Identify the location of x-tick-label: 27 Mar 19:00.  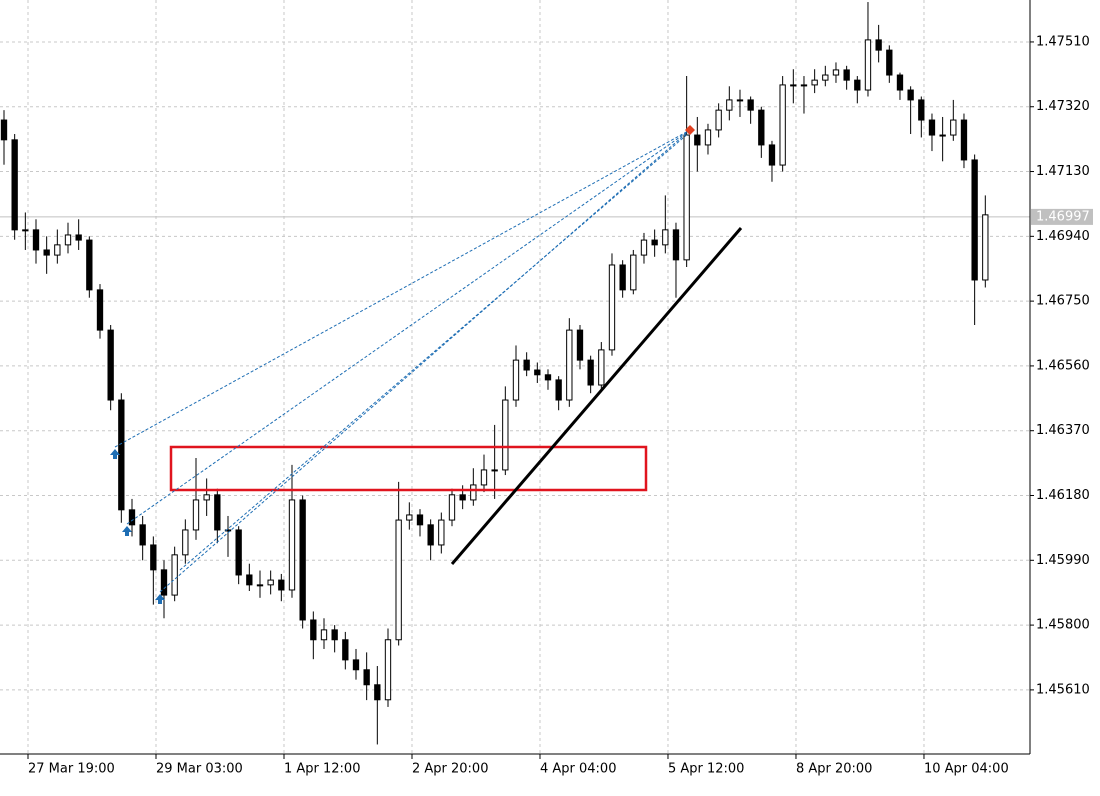
(71, 769).